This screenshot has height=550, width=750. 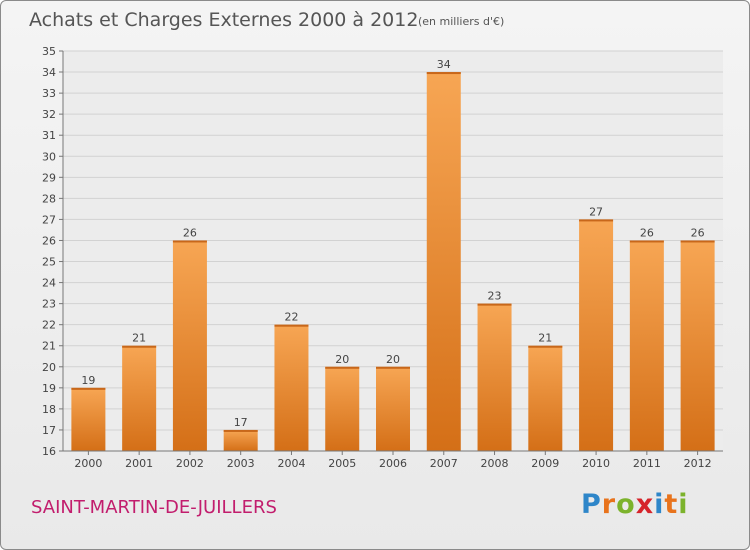 What do you see at coordinates (49, 156) in the screenshot?
I see `y-tick-label: 30` at bounding box center [49, 156].